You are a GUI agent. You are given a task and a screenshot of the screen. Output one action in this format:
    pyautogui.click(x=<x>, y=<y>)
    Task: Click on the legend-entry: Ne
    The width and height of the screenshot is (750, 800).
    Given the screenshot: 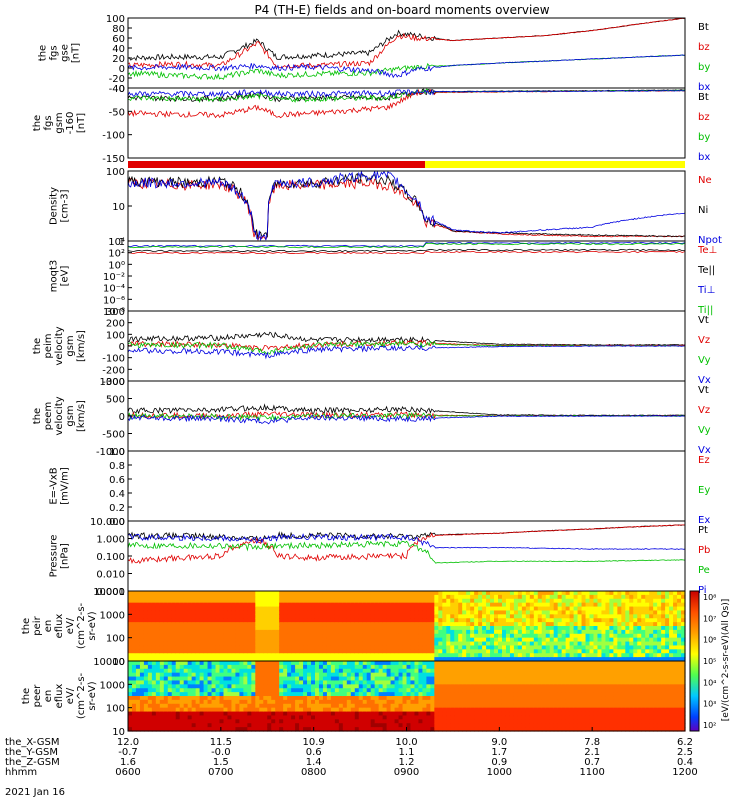 What is the action you would take?
    pyautogui.click(x=705, y=180)
    